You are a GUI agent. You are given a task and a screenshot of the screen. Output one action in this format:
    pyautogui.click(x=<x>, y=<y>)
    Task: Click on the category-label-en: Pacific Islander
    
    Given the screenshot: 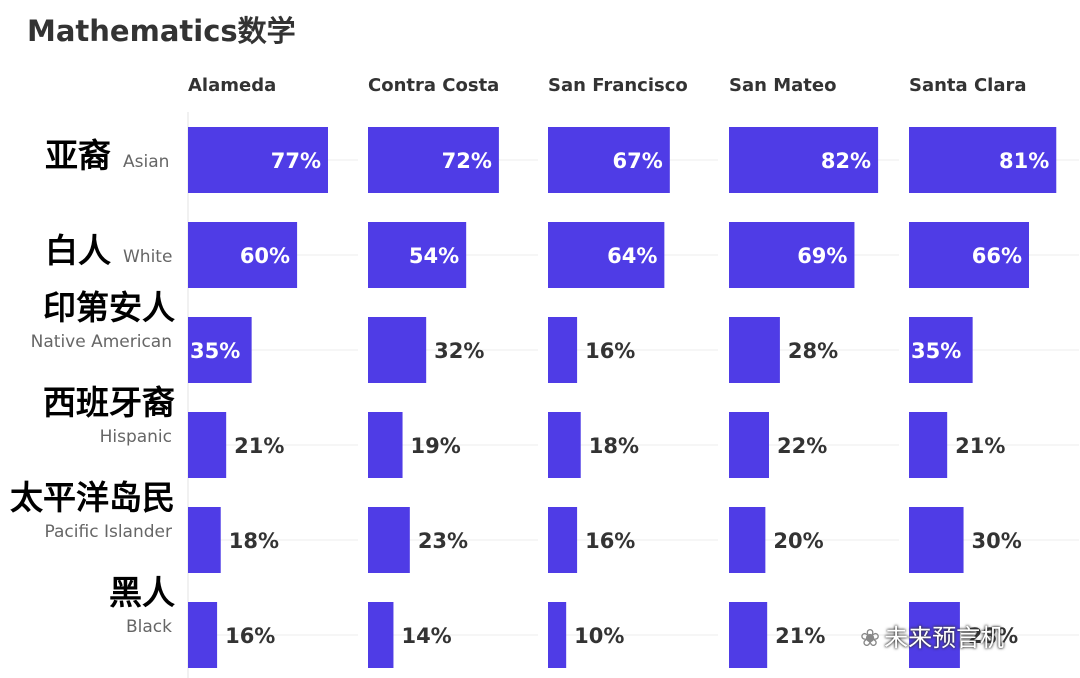 What is the action you would take?
    pyautogui.click(x=108, y=532)
    